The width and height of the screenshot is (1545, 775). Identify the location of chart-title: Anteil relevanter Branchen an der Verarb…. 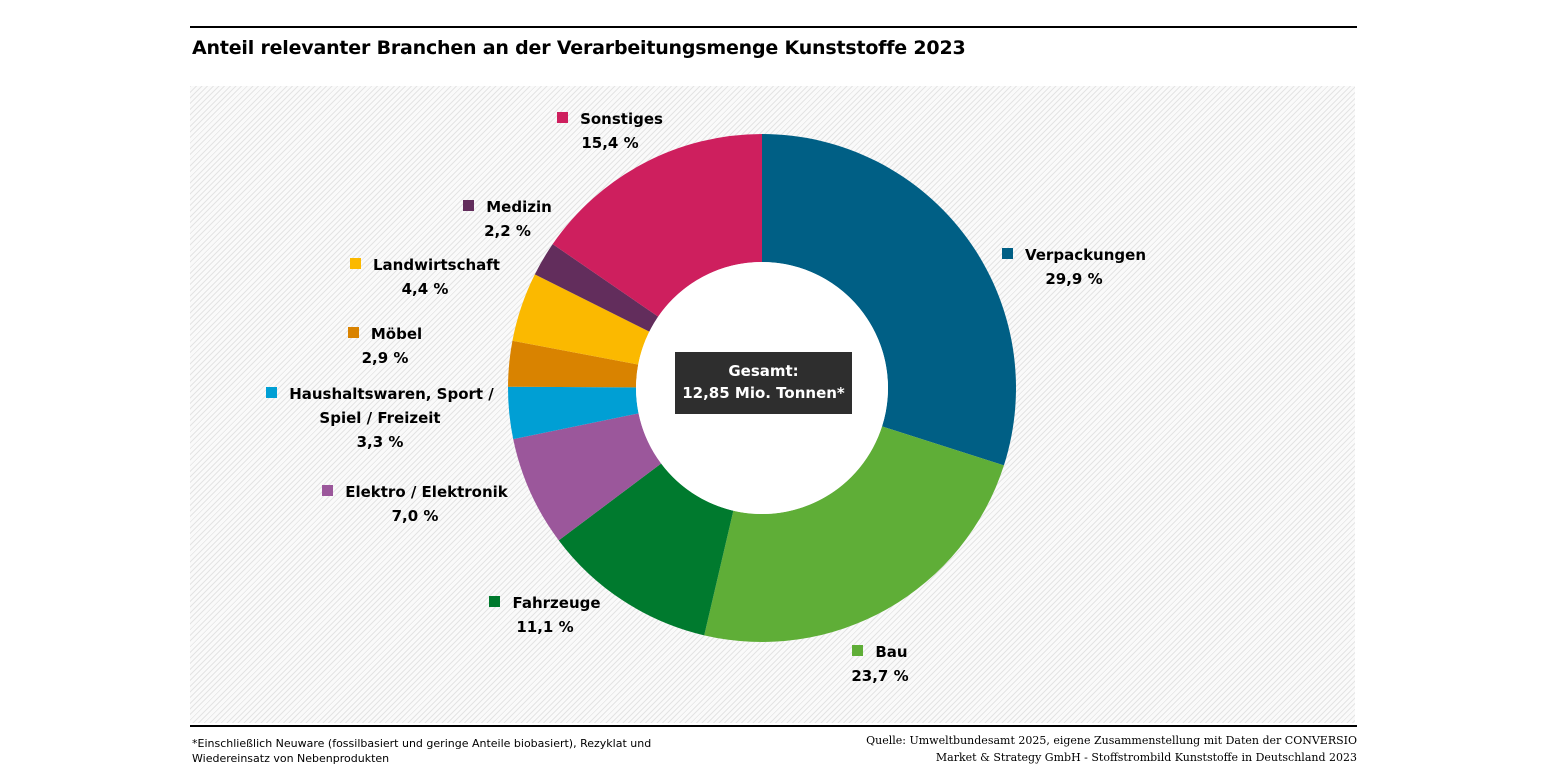
(579, 48).